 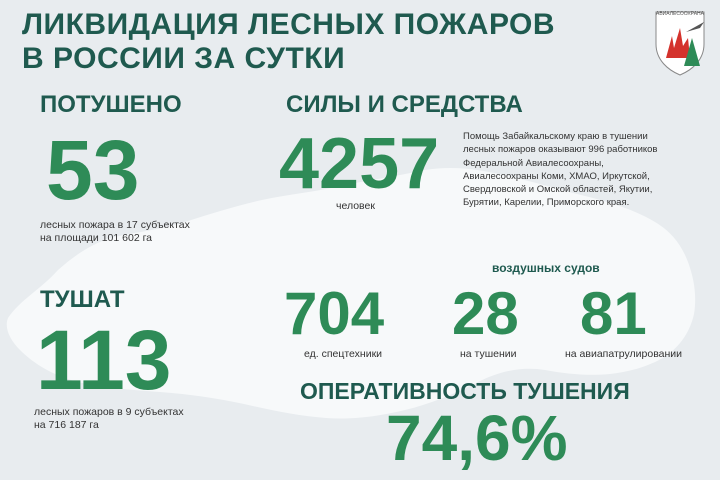 I want to click on extinguished-count: 53, so click(x=93, y=170).